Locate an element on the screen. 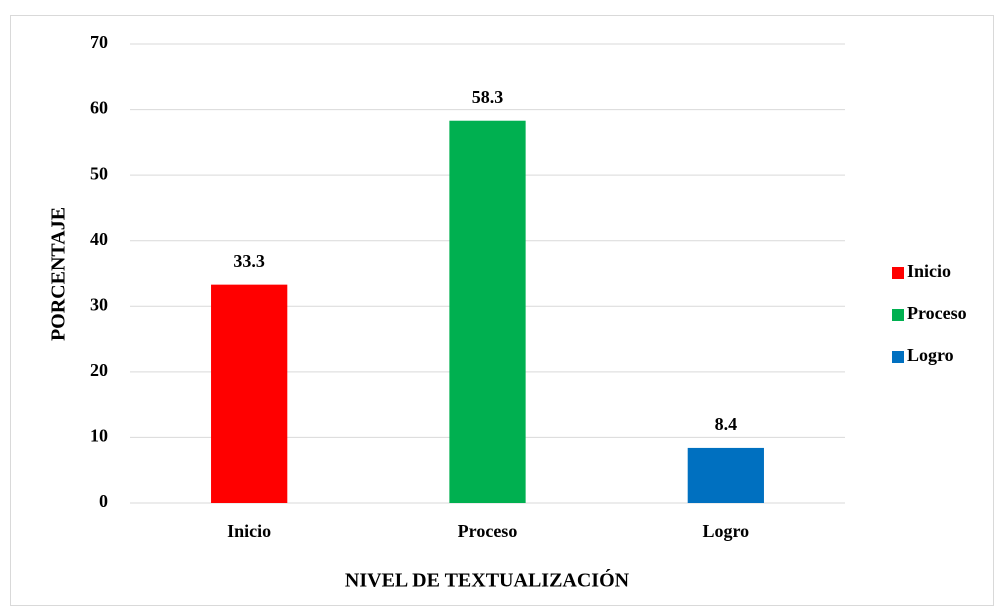 Image resolution: width=995 pixels, height=607 pixels. y-tick-label: 20 is located at coordinates (99, 370).